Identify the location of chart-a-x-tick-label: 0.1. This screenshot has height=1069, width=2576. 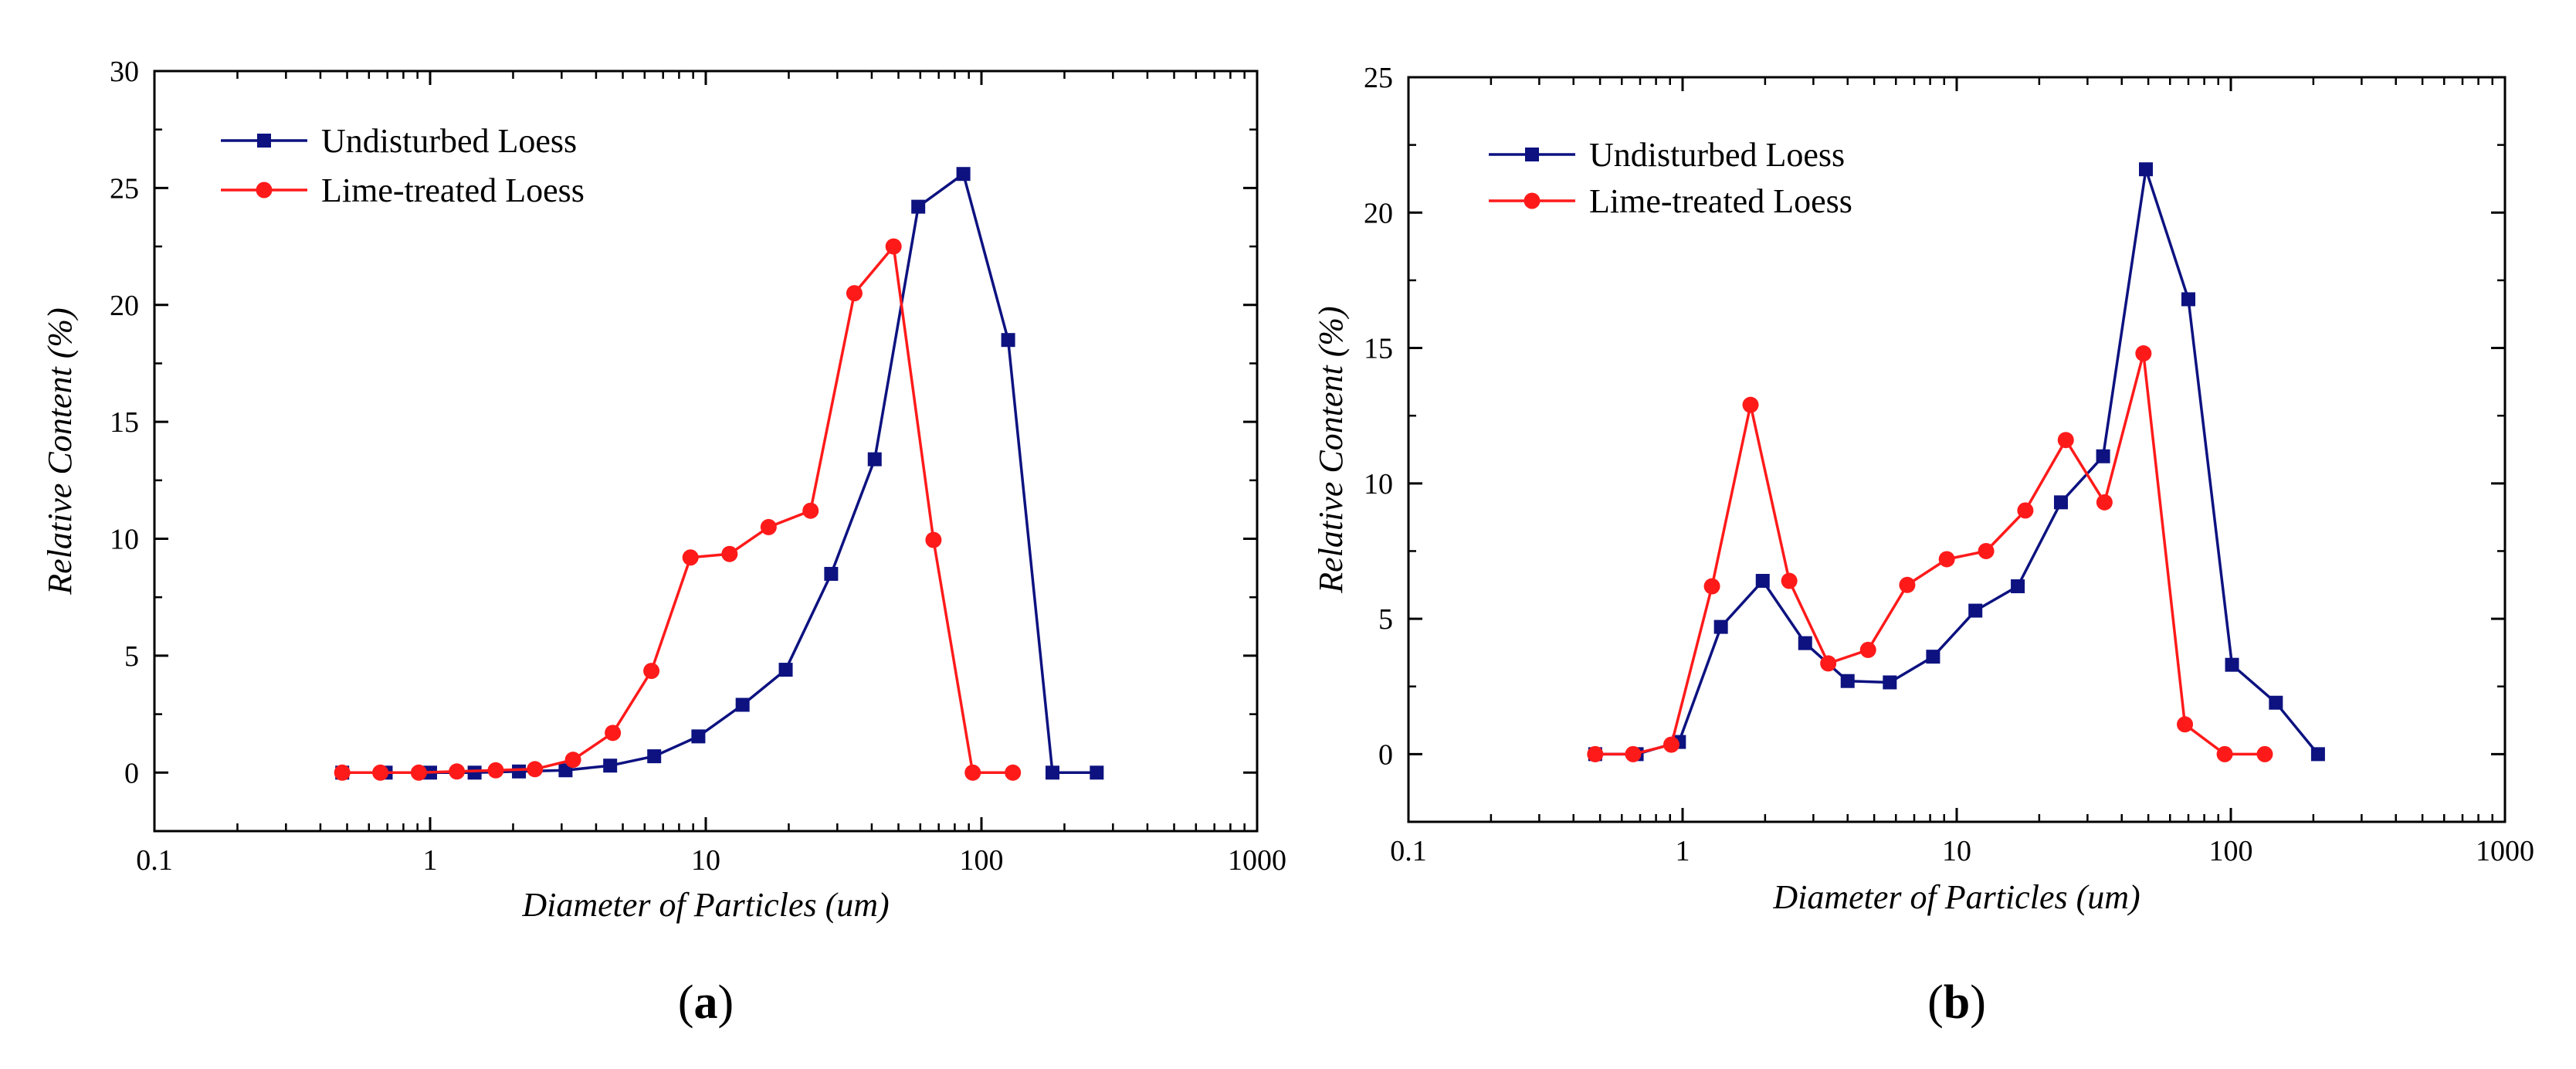
(154, 860).